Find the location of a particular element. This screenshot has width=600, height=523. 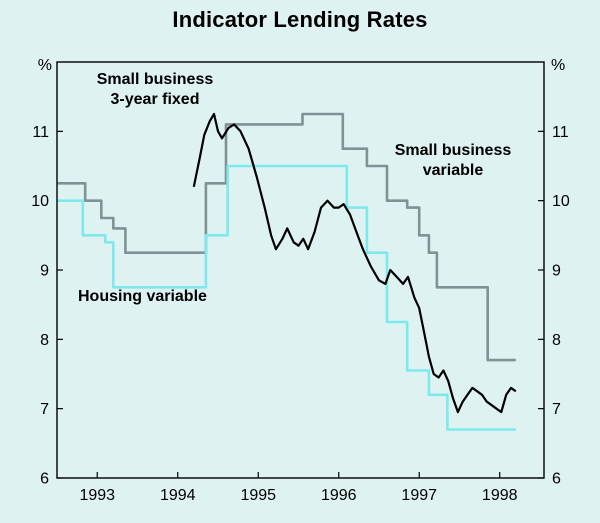

annotation-housing-variable: Housing variable is located at coordinates (142, 297).